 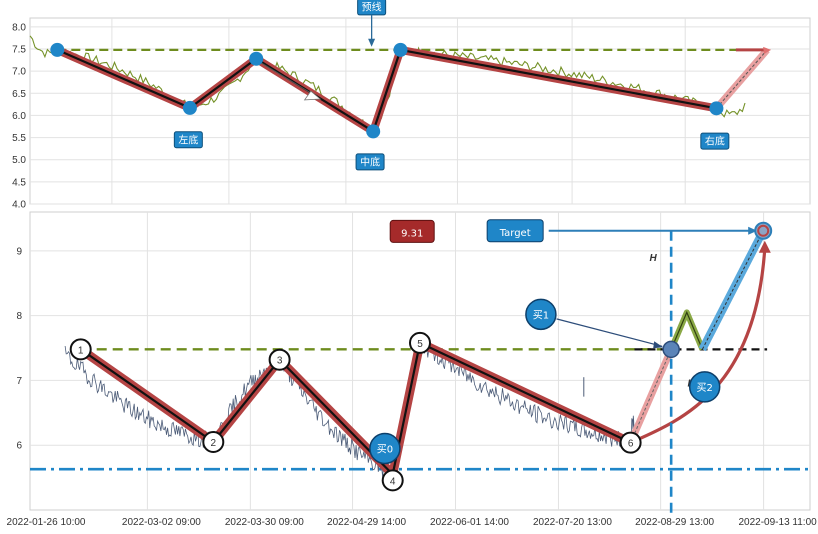 I want to click on bottom-x-tick-label: 2022-04-29 14:00, so click(x=366, y=522).